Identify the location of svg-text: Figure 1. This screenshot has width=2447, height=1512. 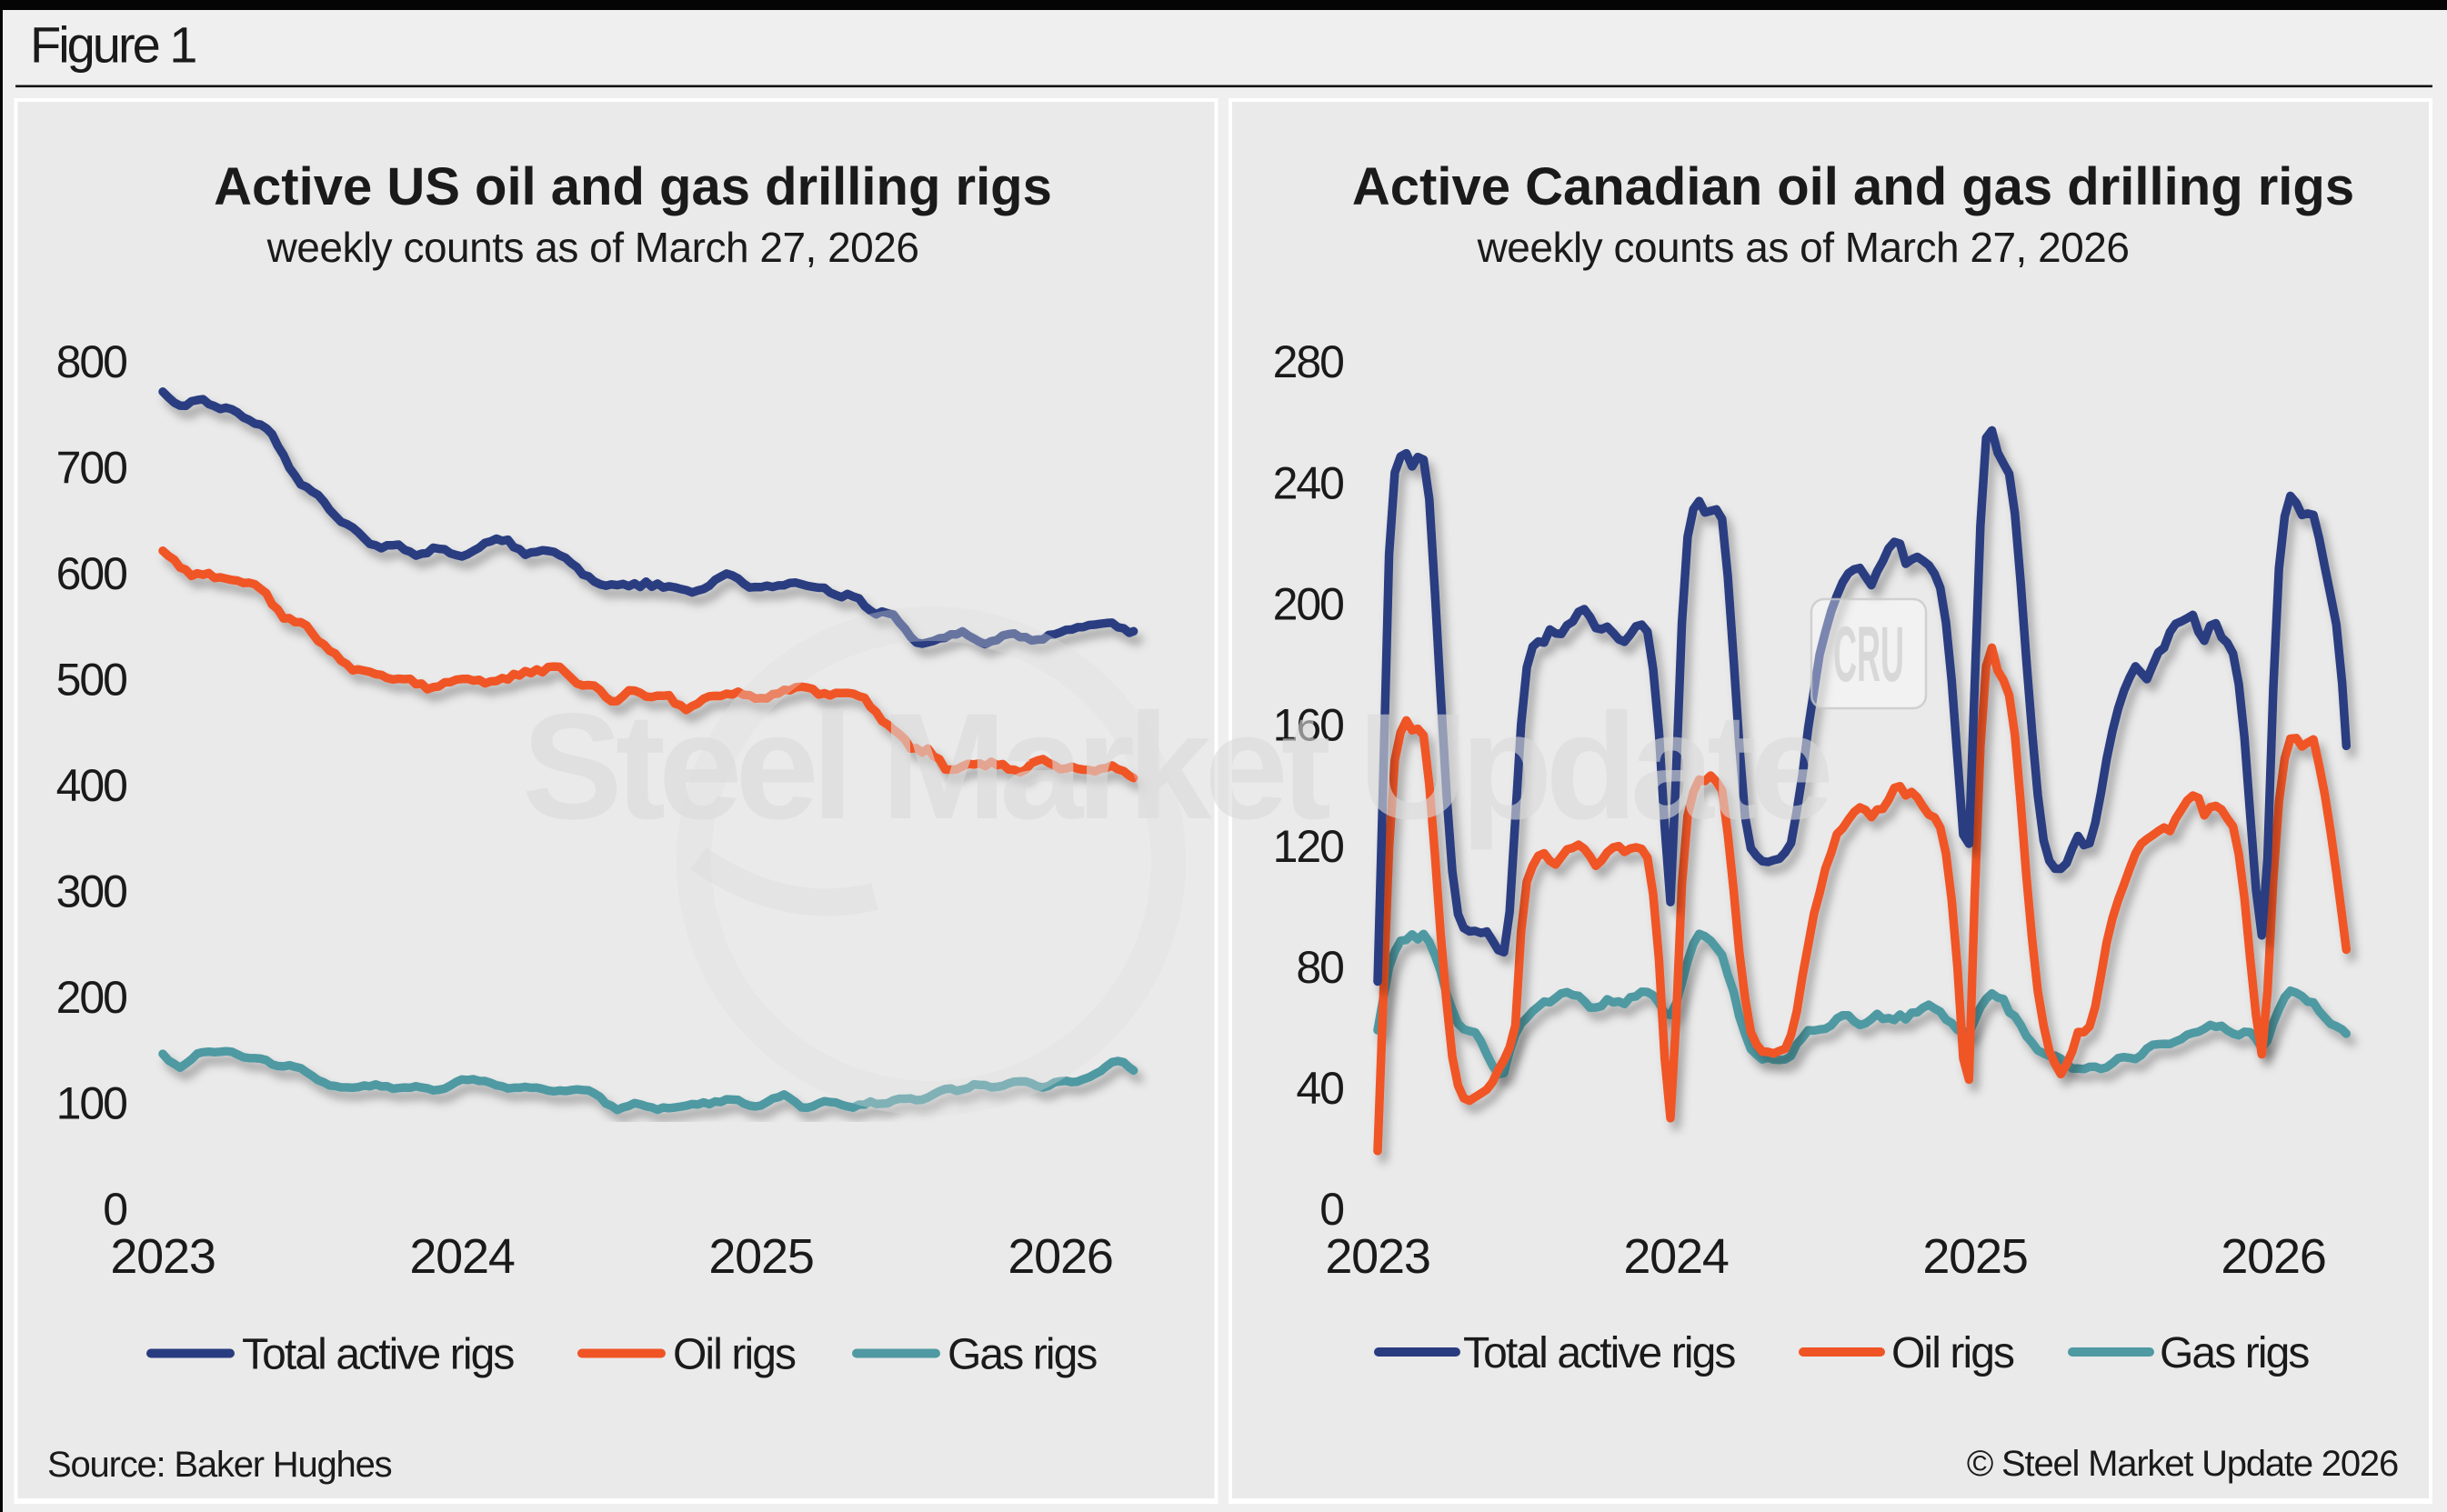
(113, 45).